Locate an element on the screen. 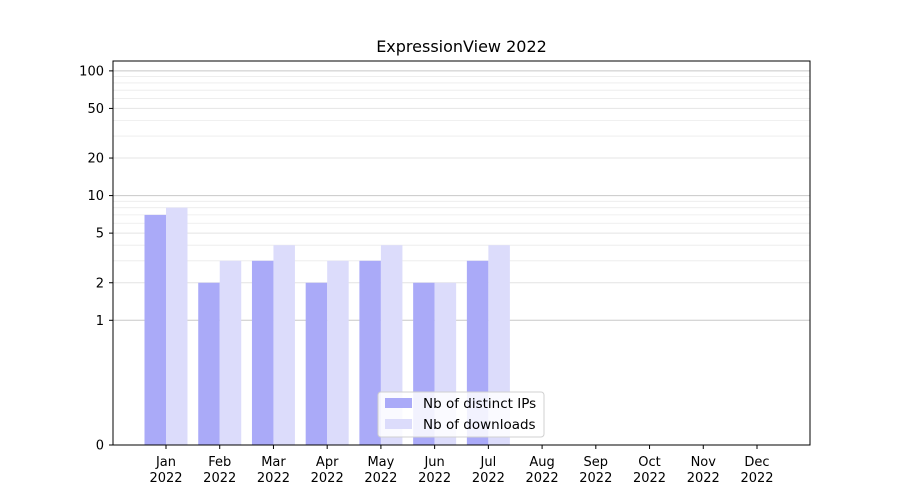 The width and height of the screenshot is (900, 500). x-tick-label-line: Jul is located at coordinates (488, 462).